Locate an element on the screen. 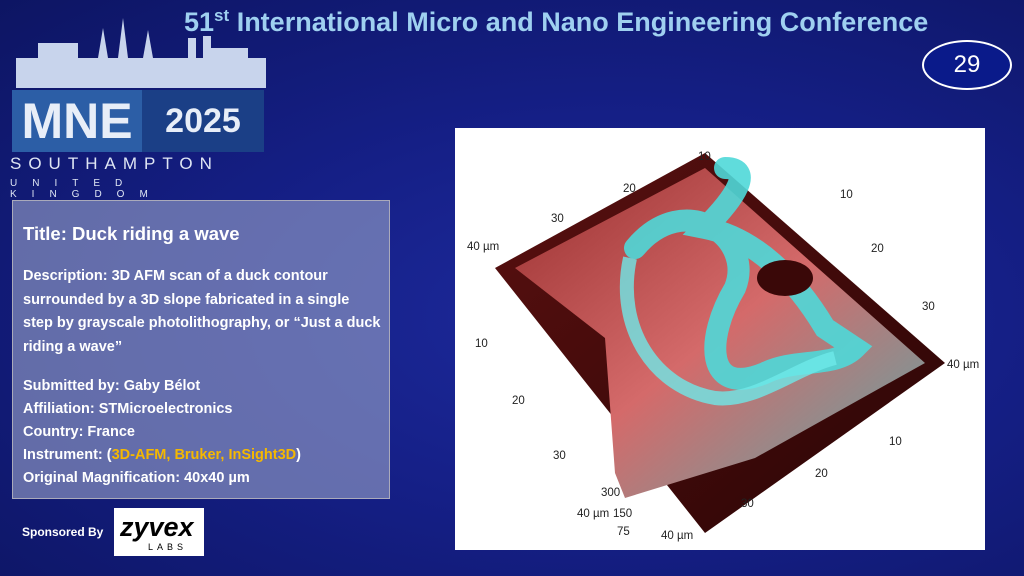 The height and width of the screenshot is (576, 1024). sponsor-label: Sponsored By is located at coordinates (63, 532).